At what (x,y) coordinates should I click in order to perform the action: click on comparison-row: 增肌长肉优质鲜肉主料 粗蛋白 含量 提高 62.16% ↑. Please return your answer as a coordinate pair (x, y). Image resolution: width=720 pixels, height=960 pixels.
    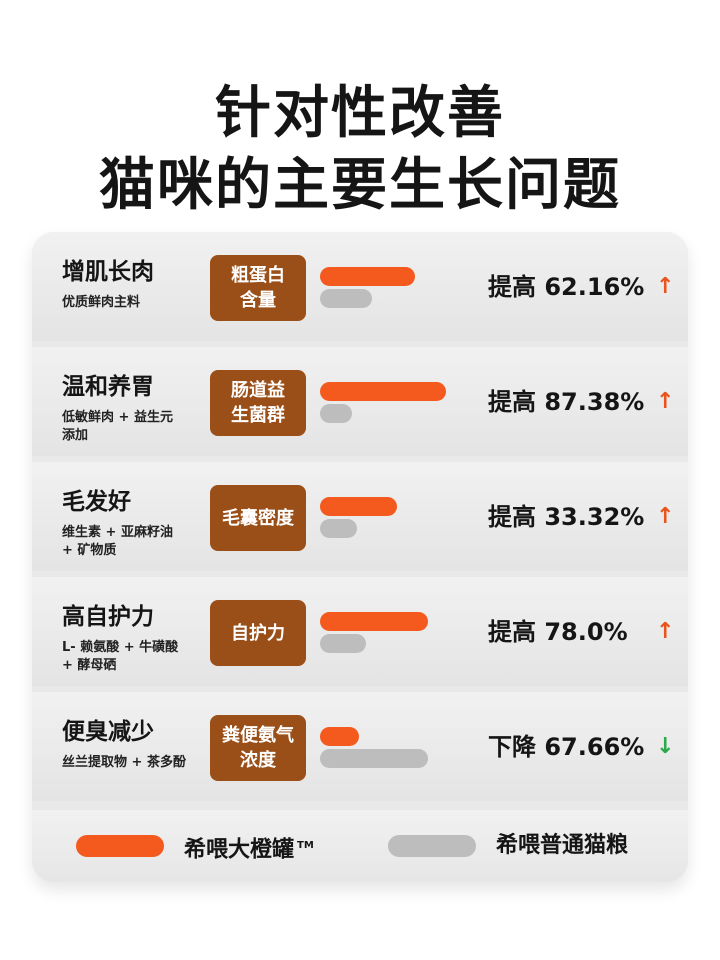
    Looking at the image, I should click on (360, 286).